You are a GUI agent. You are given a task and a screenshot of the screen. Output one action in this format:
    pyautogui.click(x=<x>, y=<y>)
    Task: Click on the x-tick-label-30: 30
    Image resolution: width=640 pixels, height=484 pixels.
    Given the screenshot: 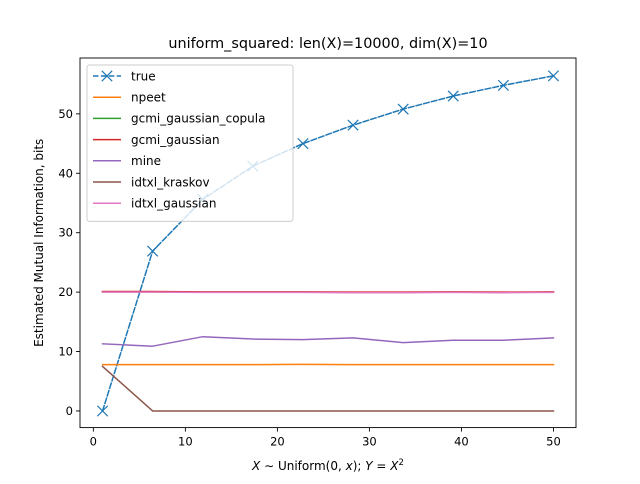 What is the action you would take?
    pyautogui.click(x=369, y=442)
    